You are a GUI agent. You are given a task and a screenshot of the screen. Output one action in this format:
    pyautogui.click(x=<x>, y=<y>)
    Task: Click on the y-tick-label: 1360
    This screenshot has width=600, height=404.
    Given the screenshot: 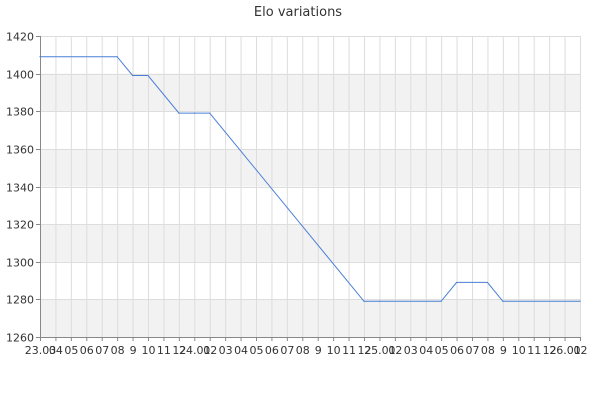 What is the action you would take?
    pyautogui.click(x=20, y=150)
    